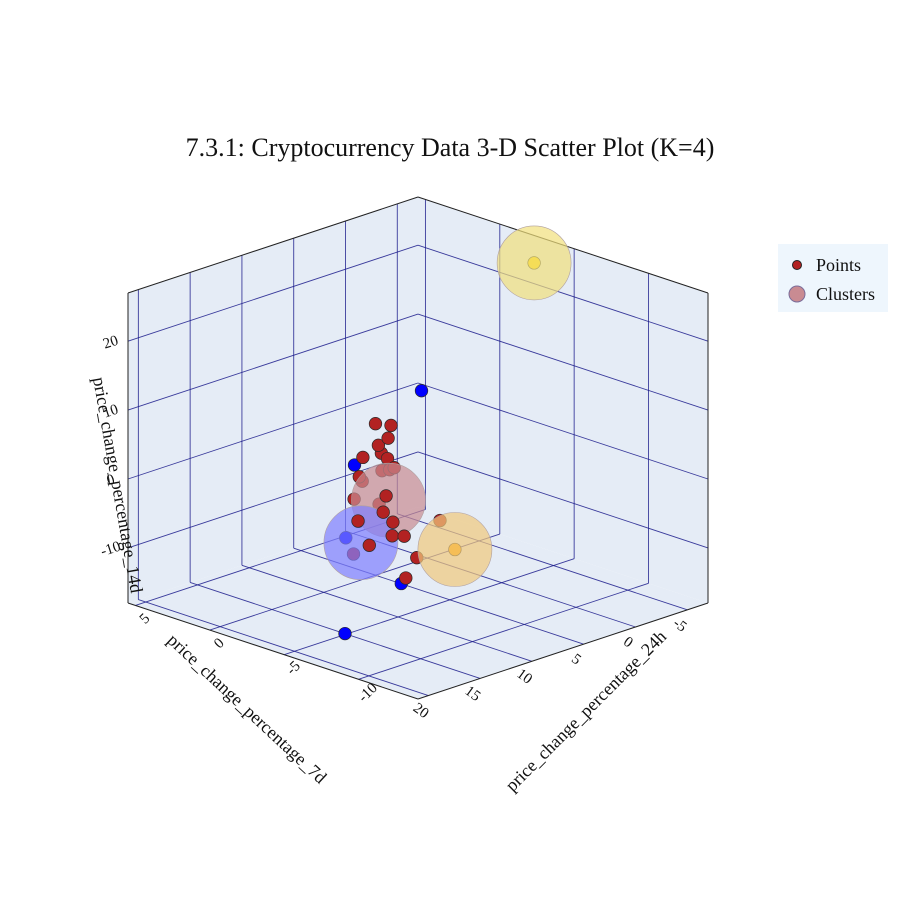 This screenshot has width=900, height=900. What do you see at coordinates (797, 265) in the screenshot?
I see `legend-points-marker` at bounding box center [797, 265].